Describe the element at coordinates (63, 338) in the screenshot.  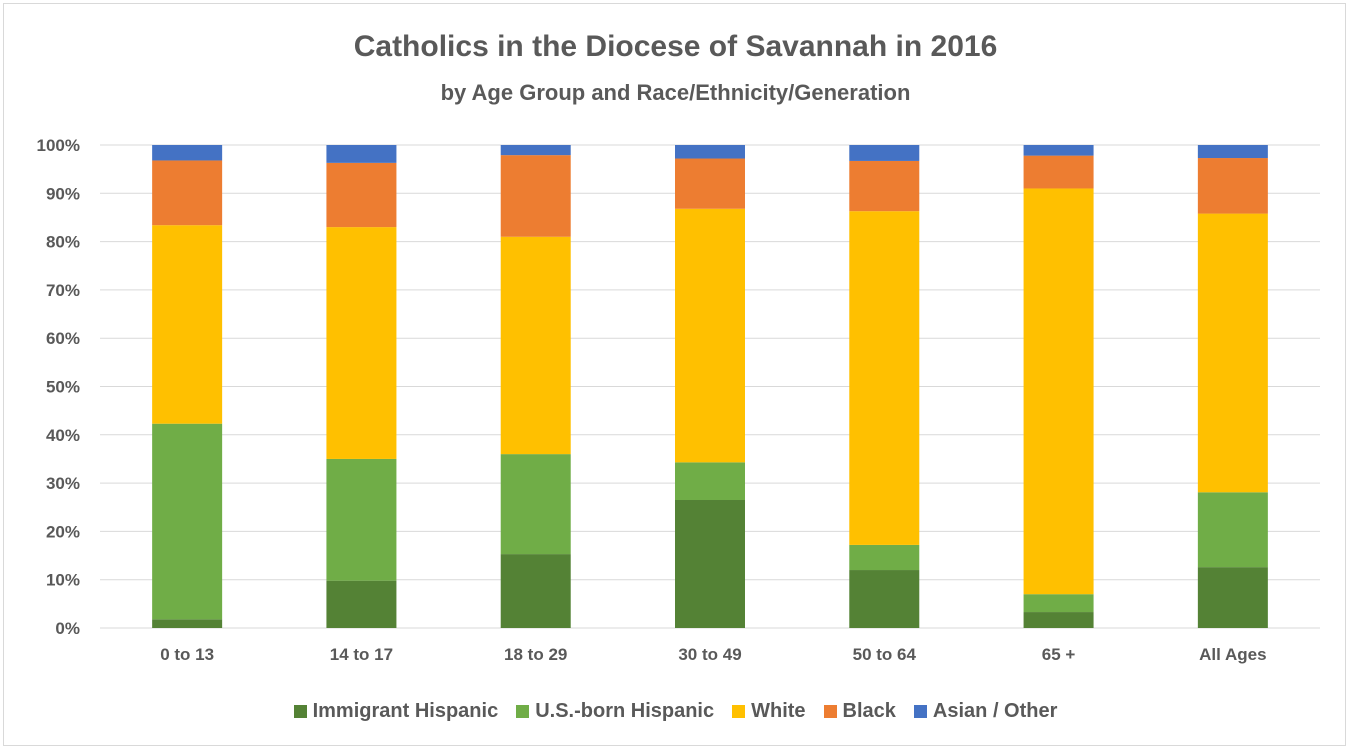
I see `y-tick-label: 60%` at that location.